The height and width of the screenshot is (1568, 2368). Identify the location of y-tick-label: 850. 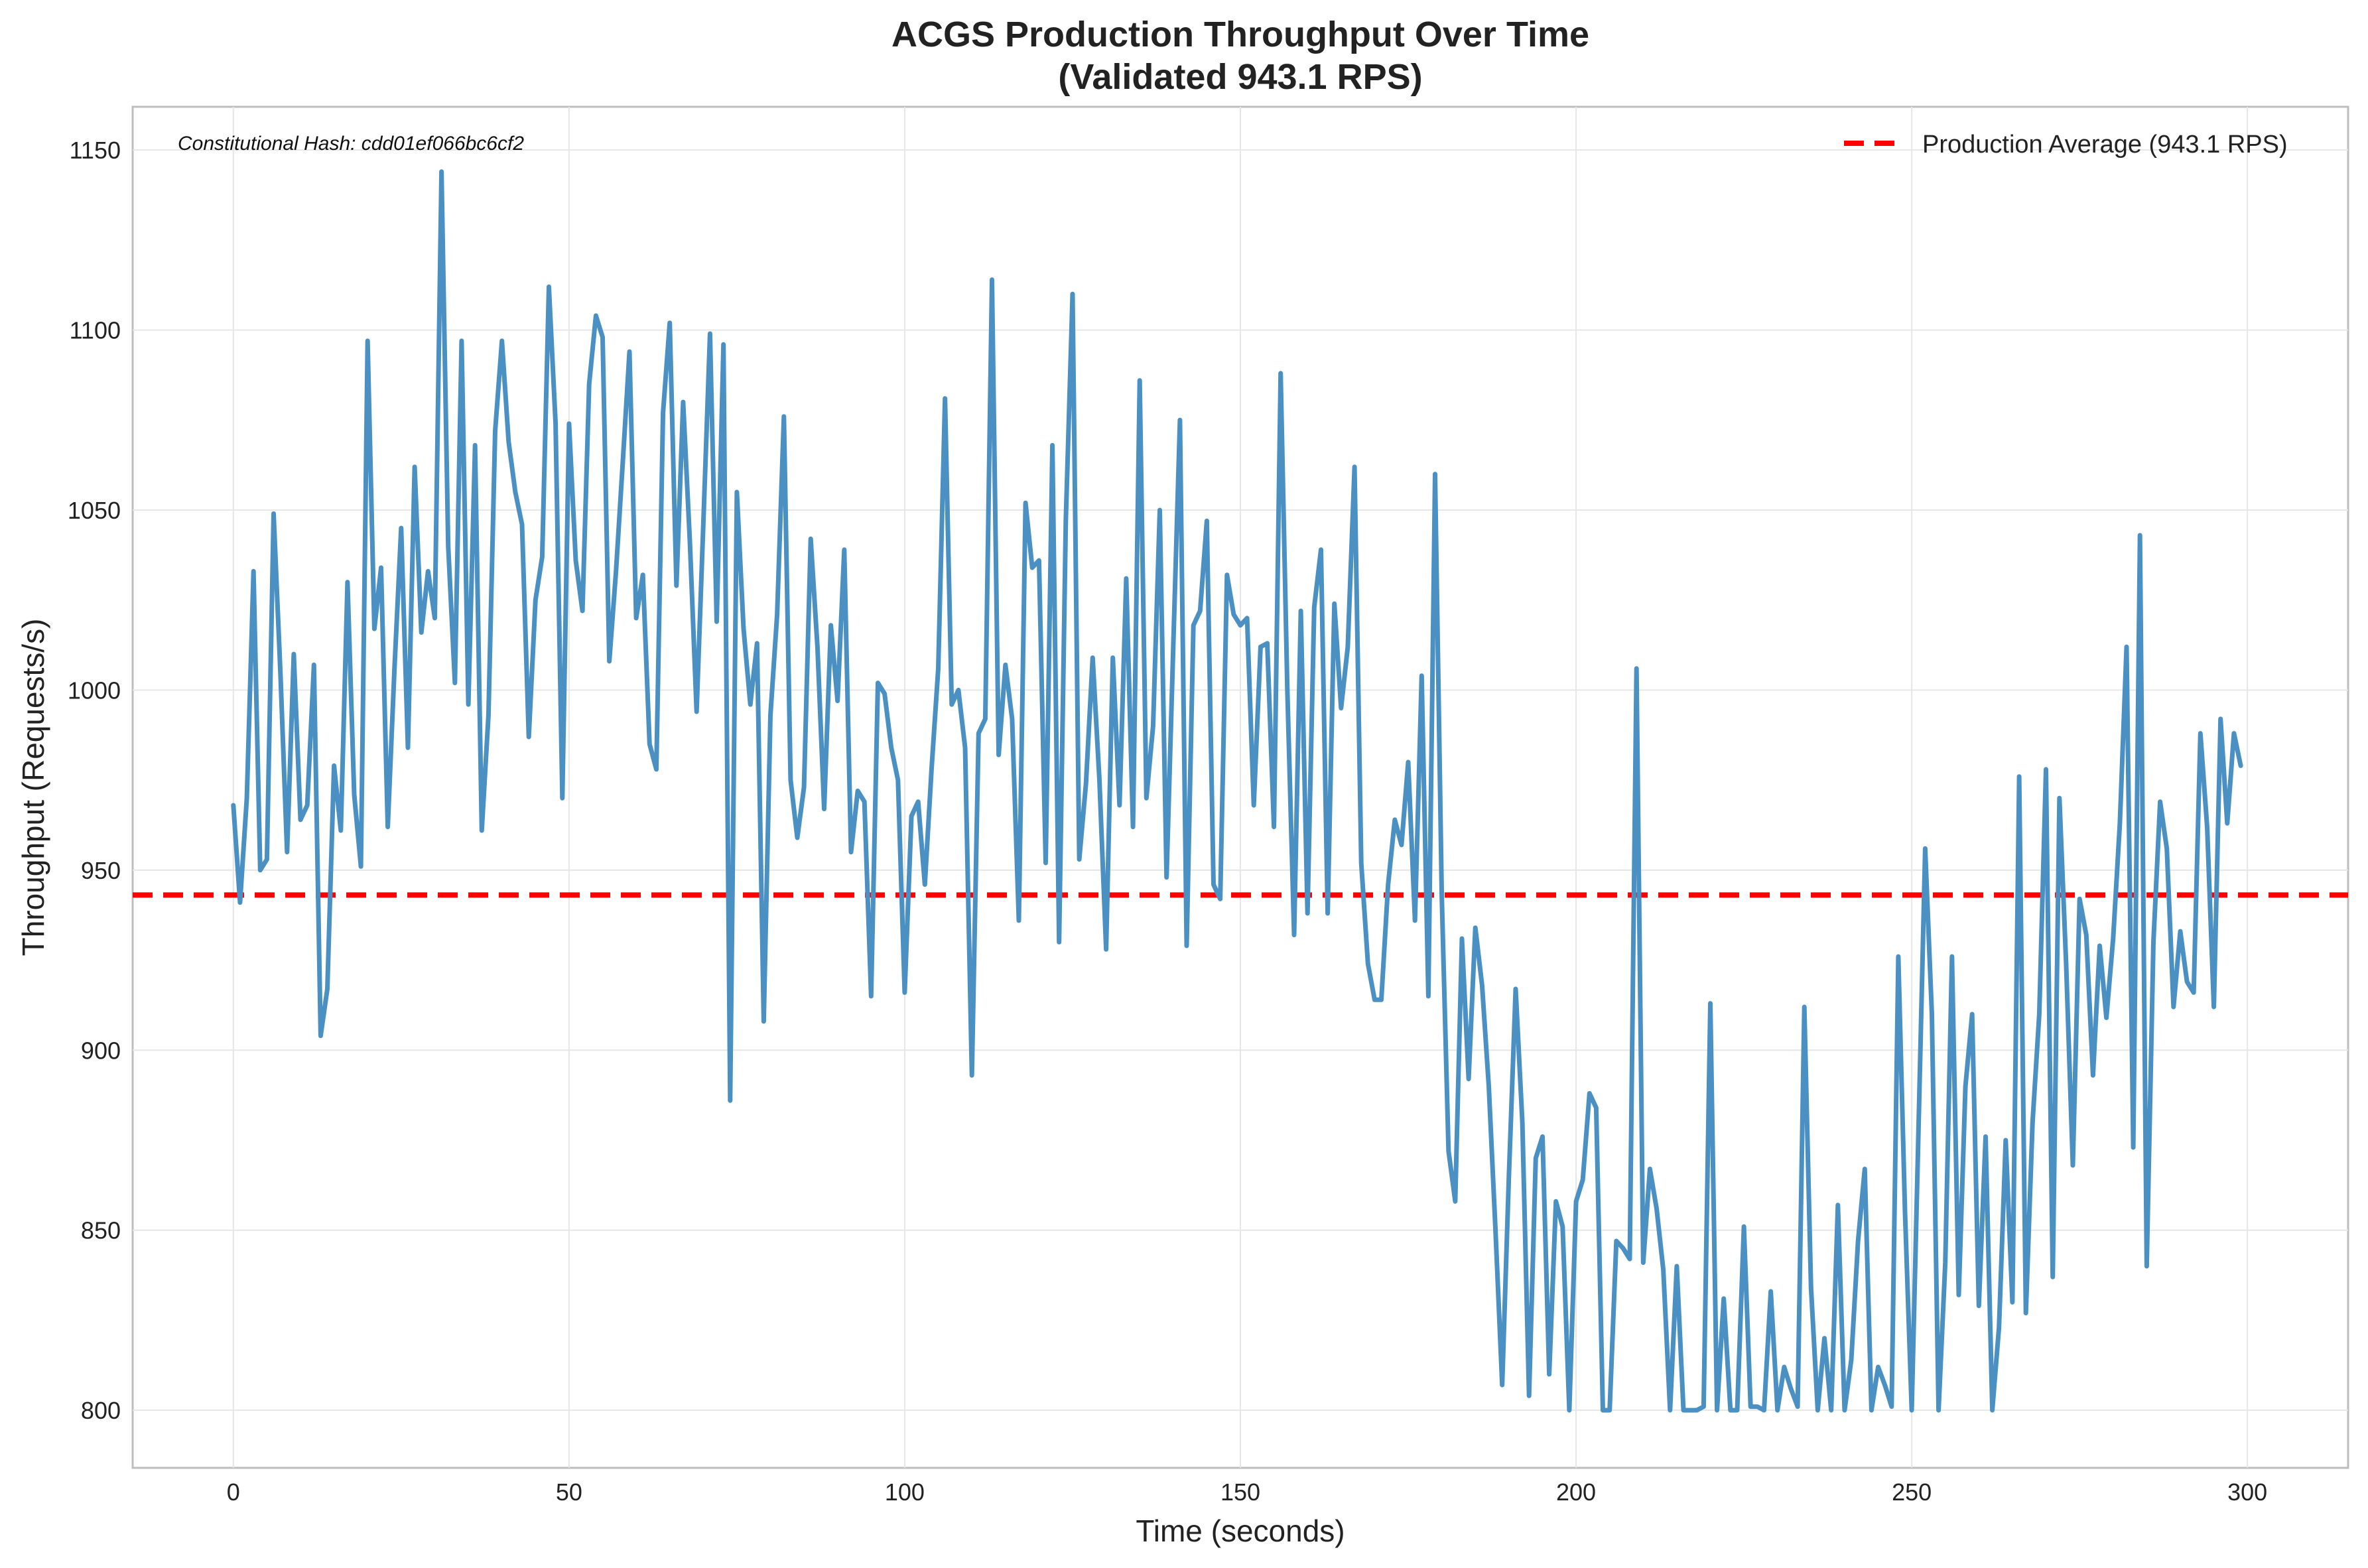
(101, 1230).